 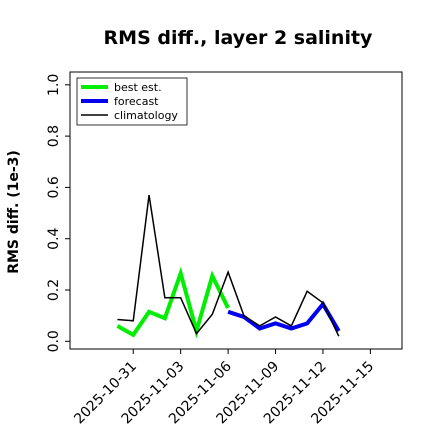 What do you see at coordinates (54, 341) in the screenshot?
I see `y-tick-label: 0.0` at bounding box center [54, 341].